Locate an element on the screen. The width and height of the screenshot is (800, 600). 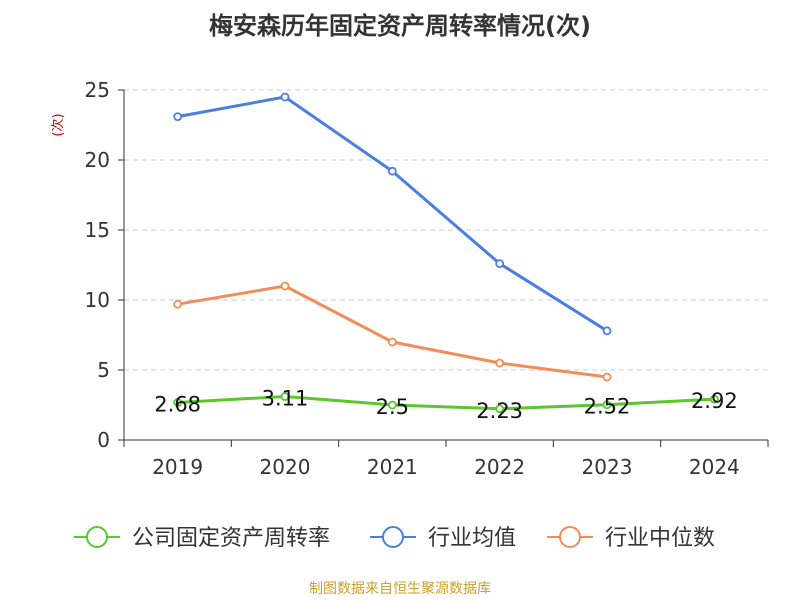
y-tick-label: 15 is located at coordinates (97, 230).